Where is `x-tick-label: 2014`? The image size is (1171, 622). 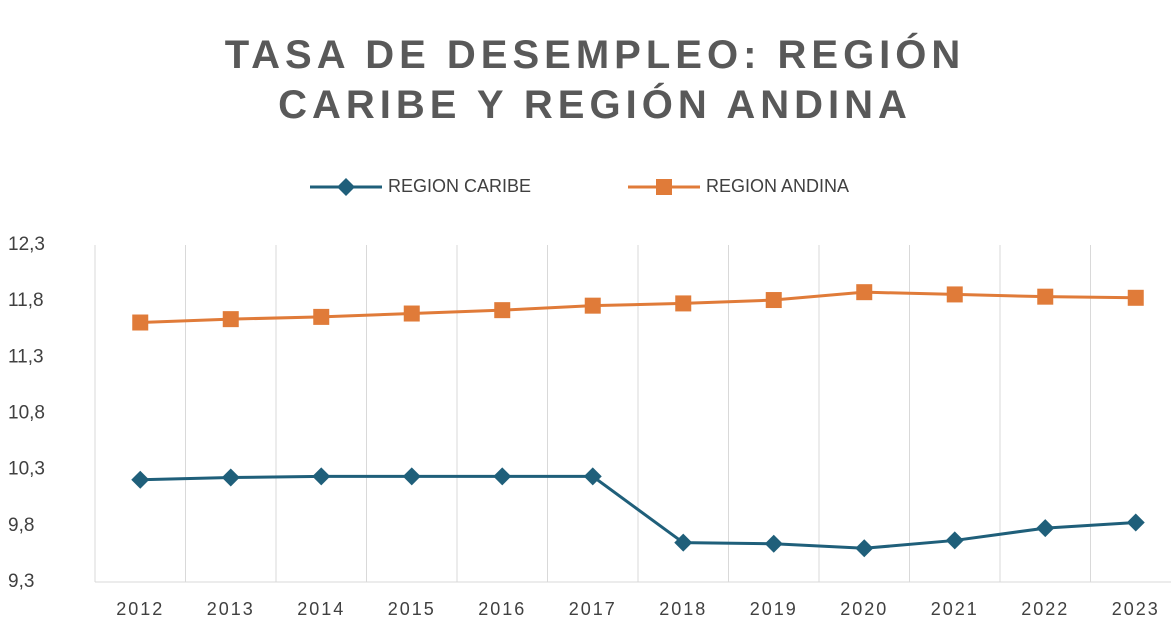 x-tick-label: 2014 is located at coordinates (321, 609).